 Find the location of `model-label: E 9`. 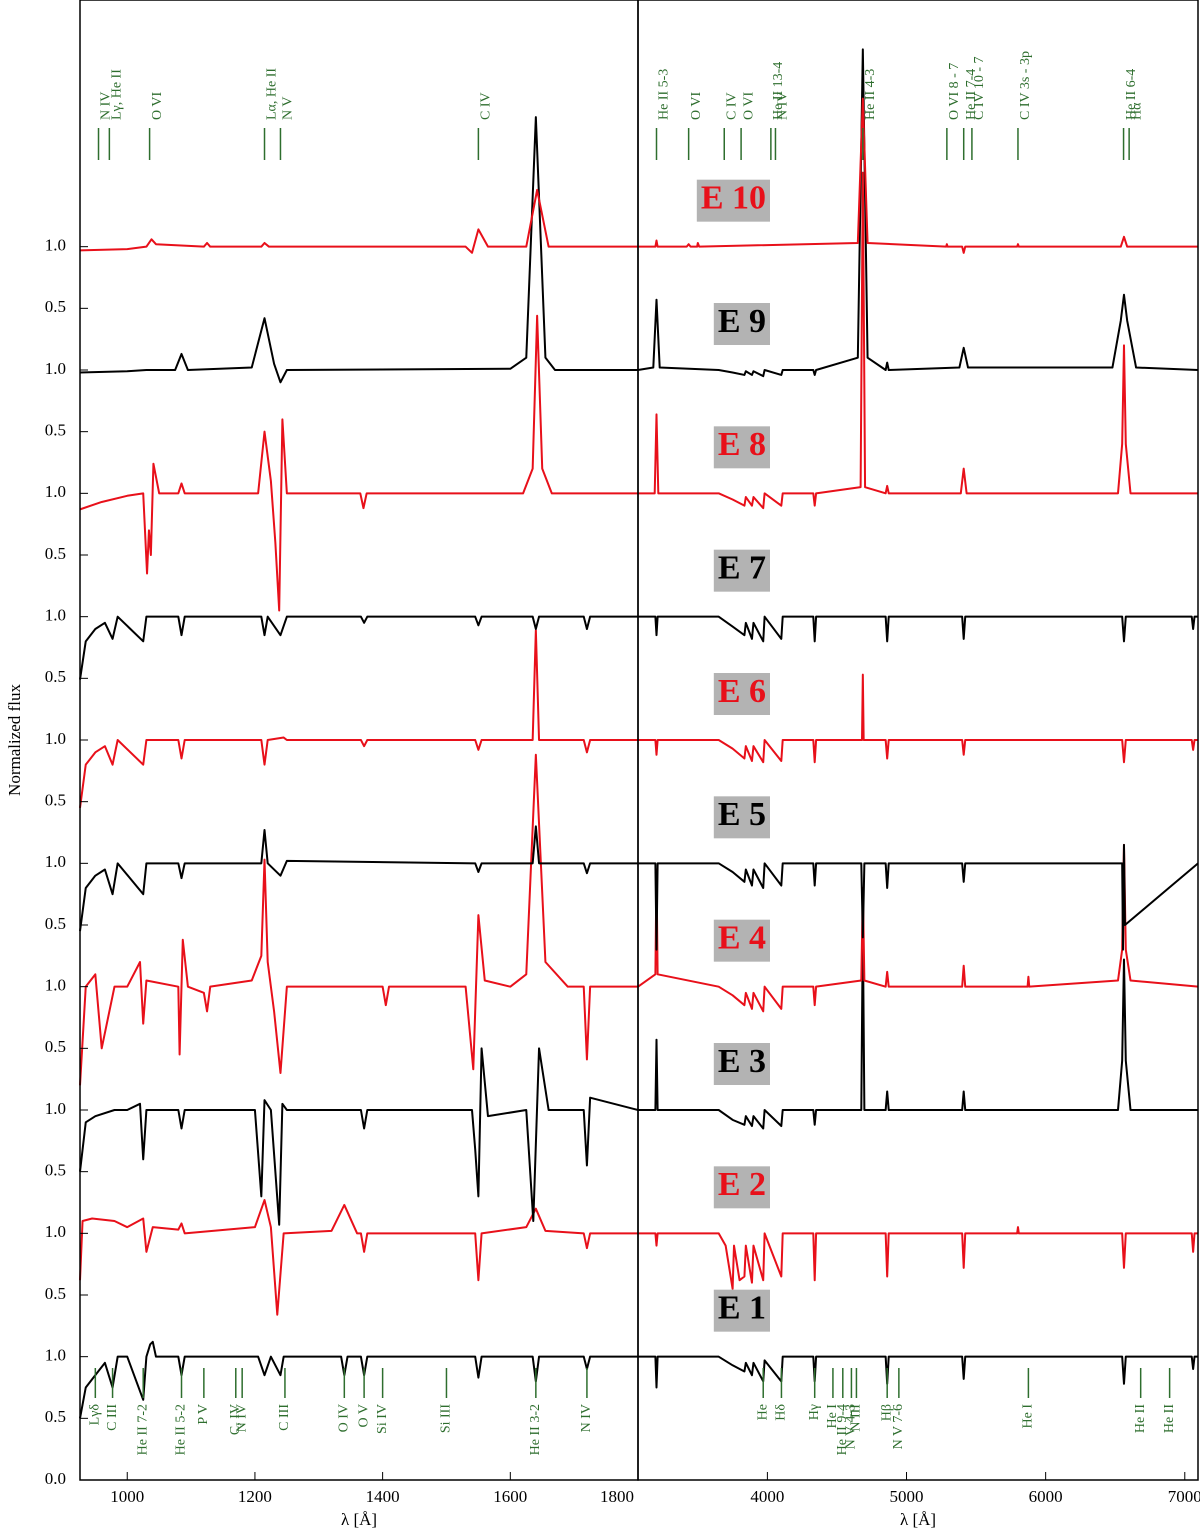

model-label: E 9 is located at coordinates (742, 321).